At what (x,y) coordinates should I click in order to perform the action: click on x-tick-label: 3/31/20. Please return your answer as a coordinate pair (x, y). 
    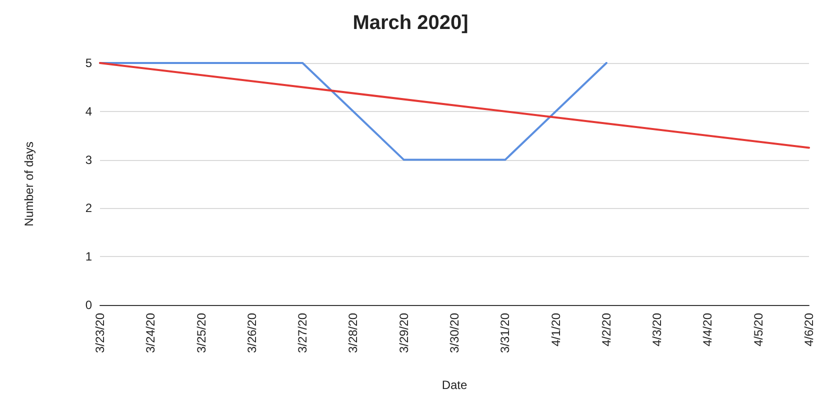
    Looking at the image, I should click on (505, 333).